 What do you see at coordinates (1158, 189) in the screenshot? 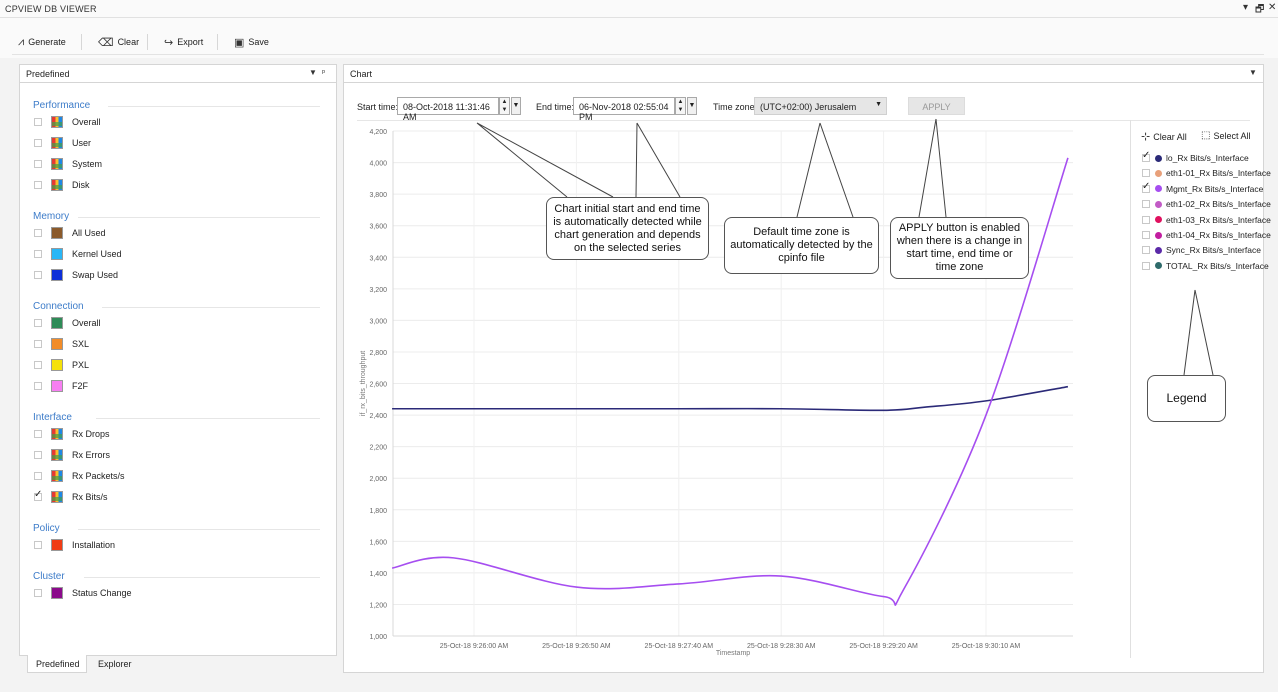
I see `legend-color-dot` at bounding box center [1158, 189].